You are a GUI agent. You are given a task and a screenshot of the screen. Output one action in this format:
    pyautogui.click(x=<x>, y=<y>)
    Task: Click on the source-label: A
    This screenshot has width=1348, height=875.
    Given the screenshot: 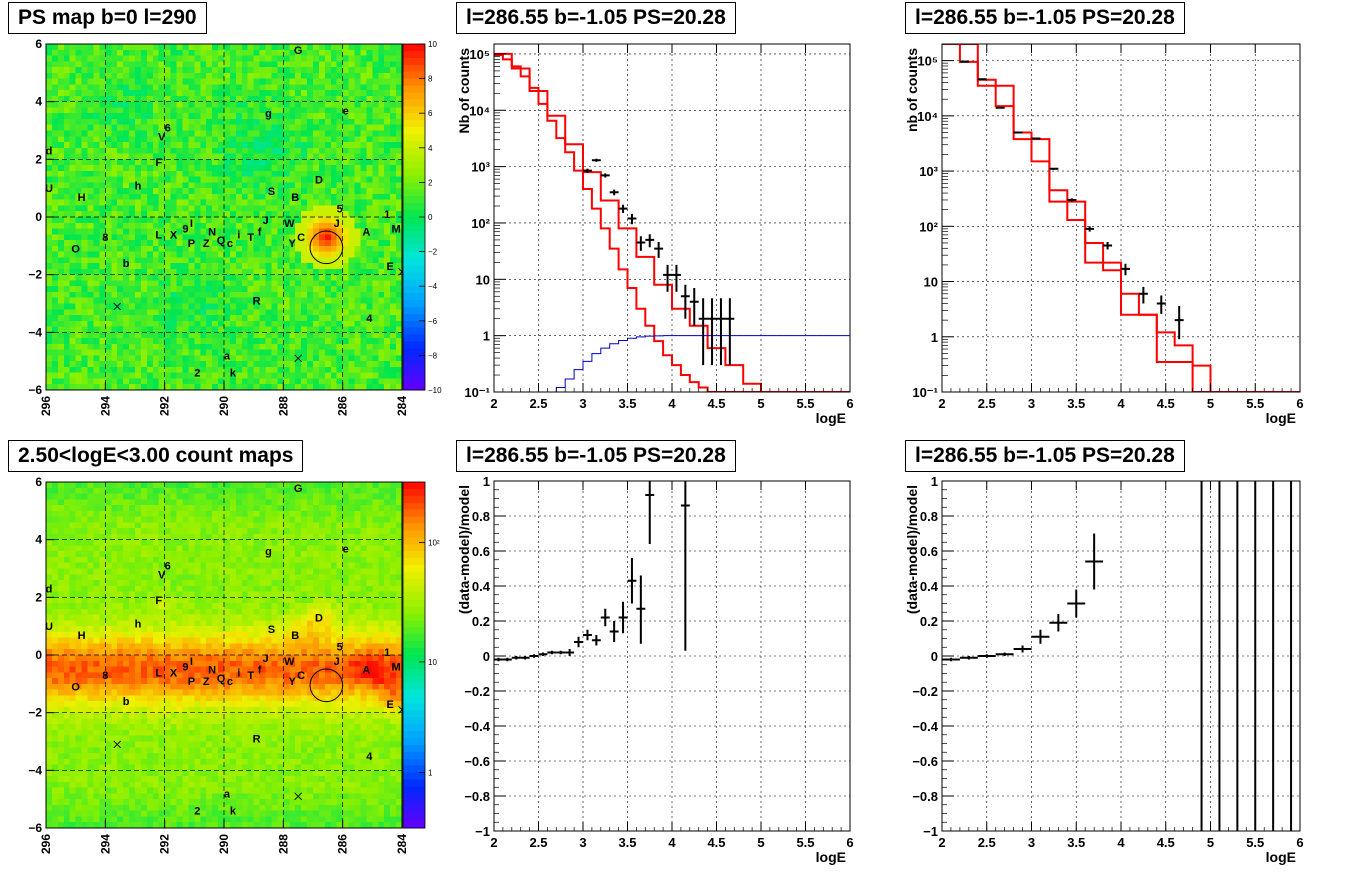 What is the action you would take?
    pyautogui.click(x=366, y=232)
    